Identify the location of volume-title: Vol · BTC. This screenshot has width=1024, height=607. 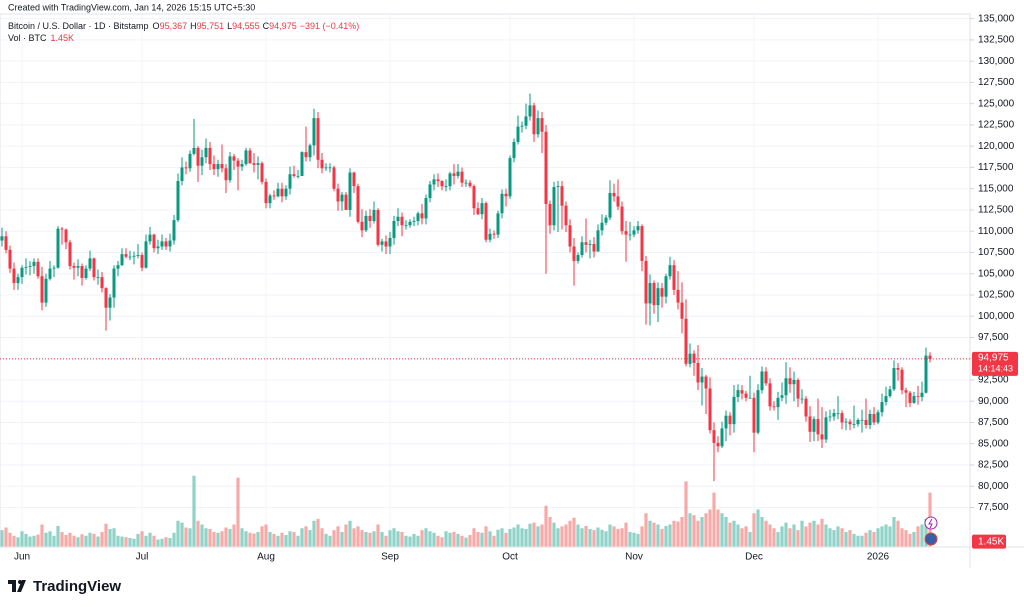
(27, 38).